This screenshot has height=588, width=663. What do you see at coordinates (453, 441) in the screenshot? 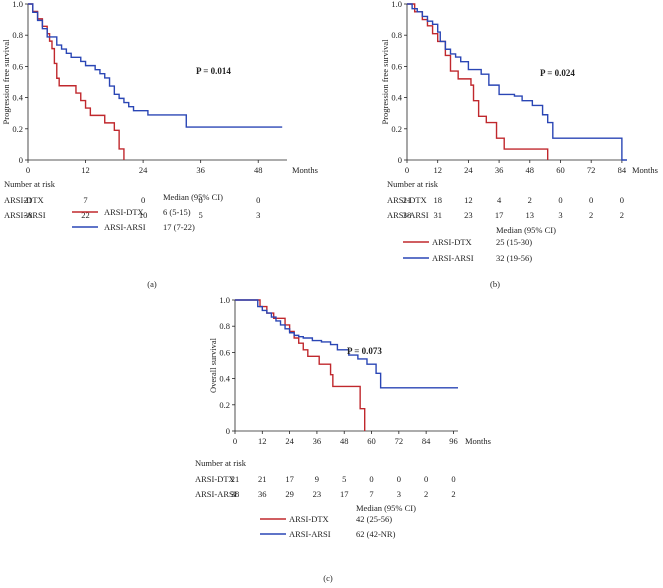
I see `x-tick-label: 96` at bounding box center [453, 441].